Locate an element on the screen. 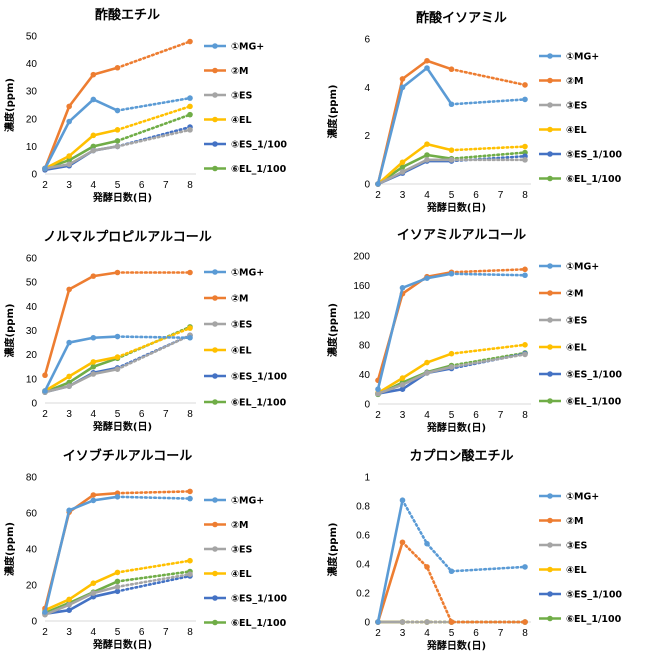 This screenshot has width=646, height=652. legend-label: ②M is located at coordinates (240, 71).